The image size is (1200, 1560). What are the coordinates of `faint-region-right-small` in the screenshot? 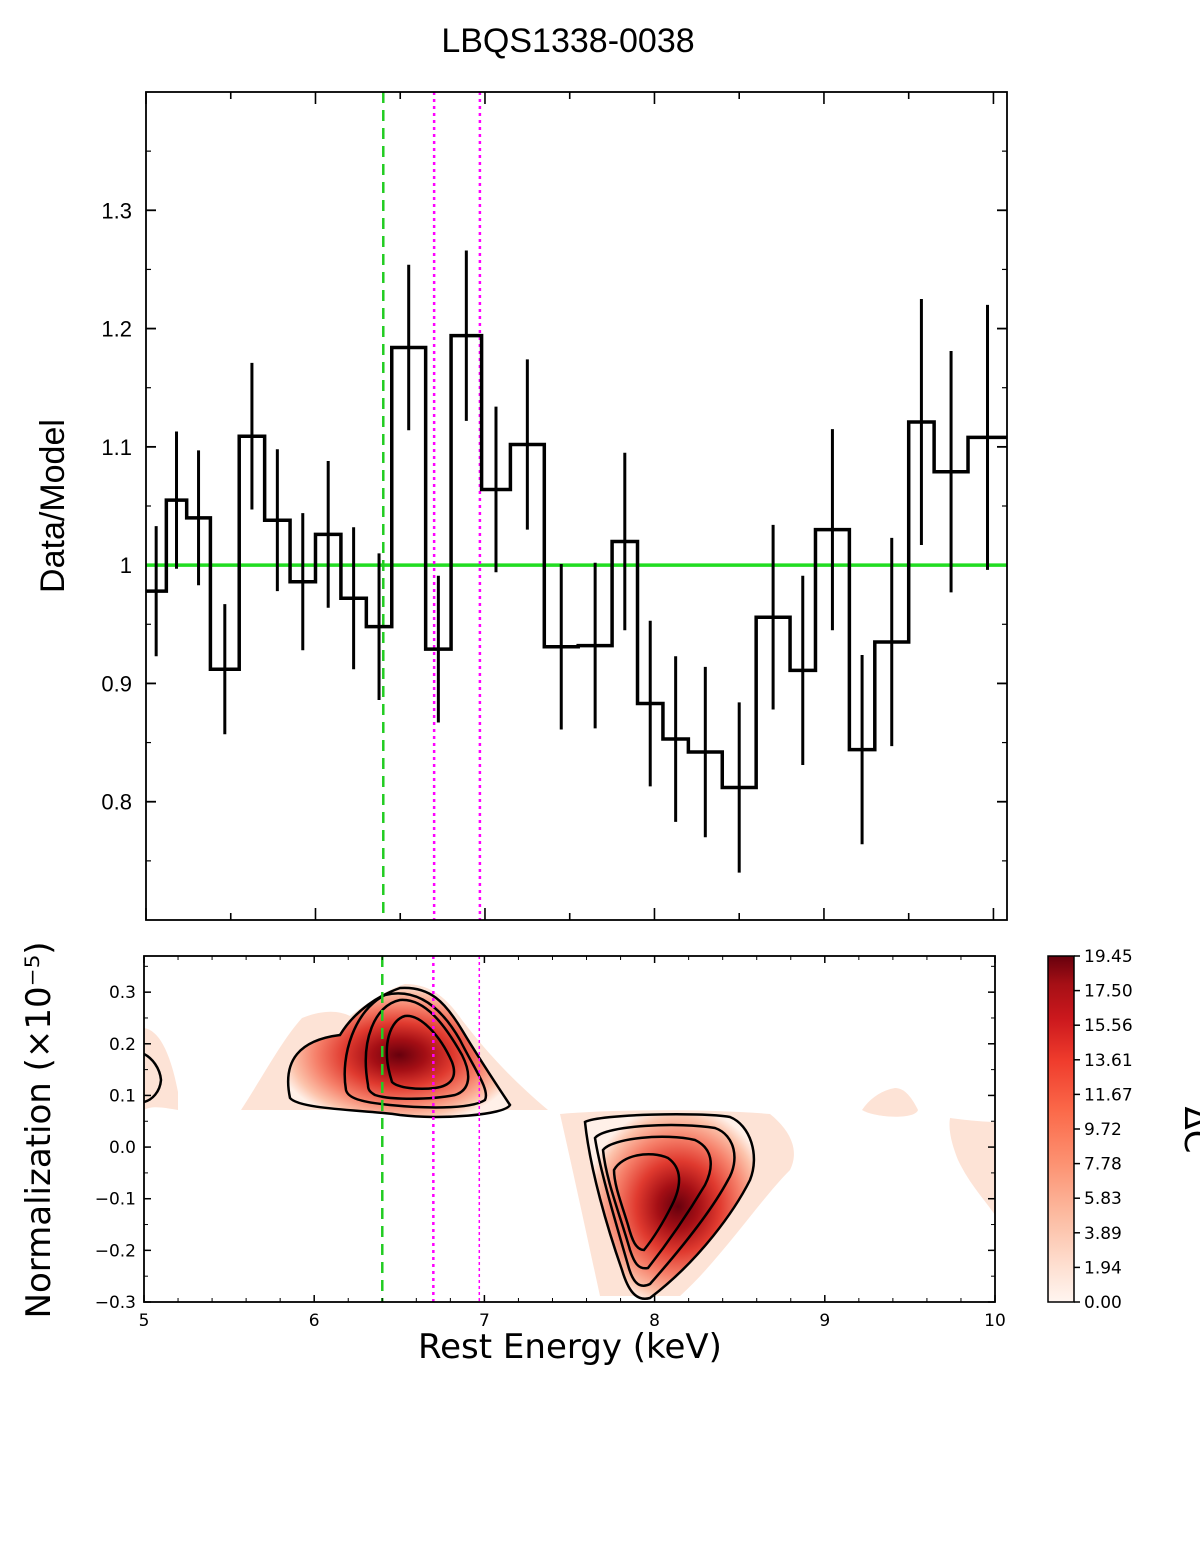 It's located at (890, 1102).